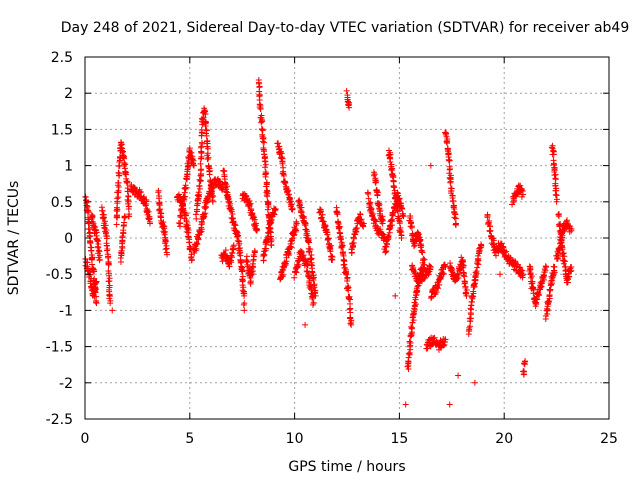 The image size is (640, 480). I want to click on x-axis-label: GPS time / hours, so click(346, 467).